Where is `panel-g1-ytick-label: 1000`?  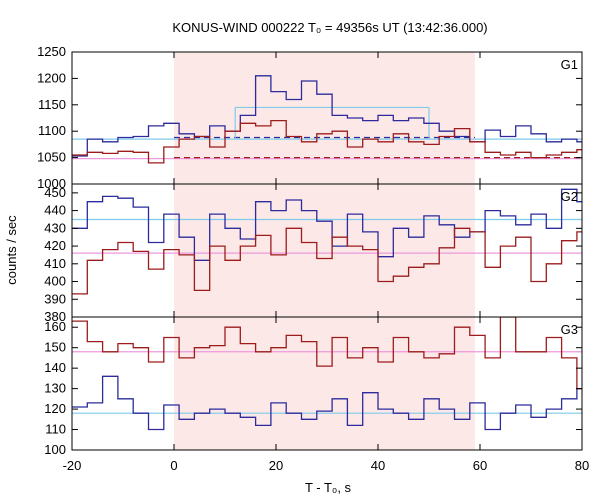 panel-g1-ytick-label: 1000 is located at coordinates (51, 183).